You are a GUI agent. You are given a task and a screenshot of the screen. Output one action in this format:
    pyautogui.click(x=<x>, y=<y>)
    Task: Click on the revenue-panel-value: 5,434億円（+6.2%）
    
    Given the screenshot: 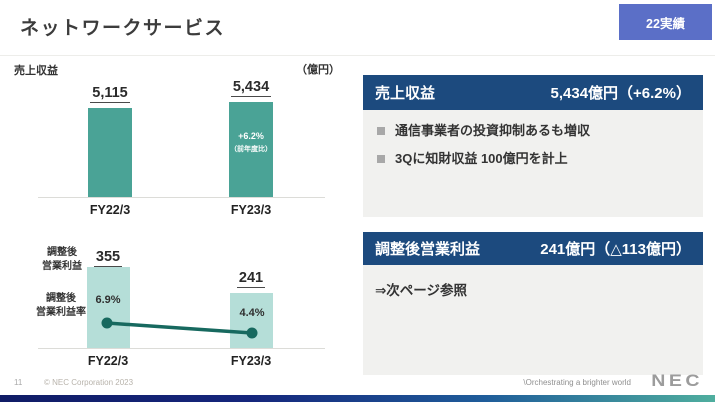 What is the action you would take?
    pyautogui.click(x=621, y=93)
    